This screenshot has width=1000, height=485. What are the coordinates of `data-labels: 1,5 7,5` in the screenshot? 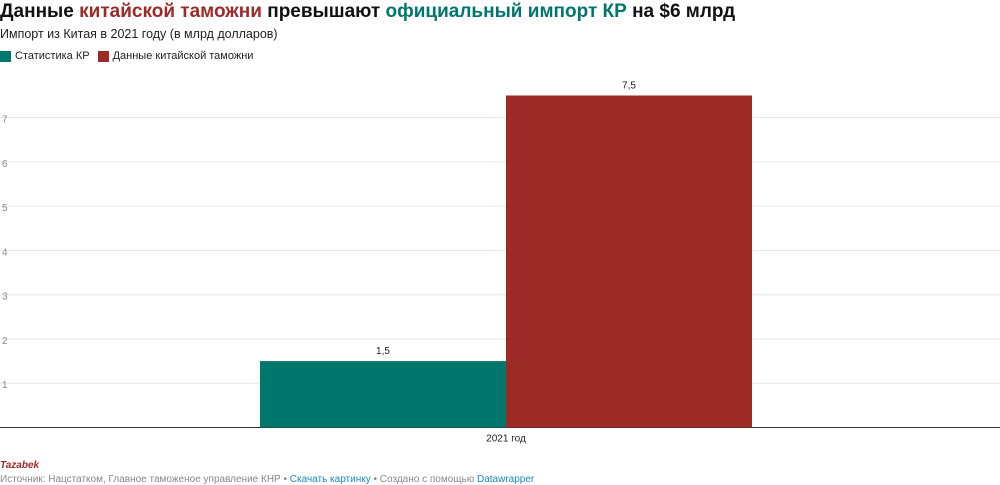 It's located at (506, 219).